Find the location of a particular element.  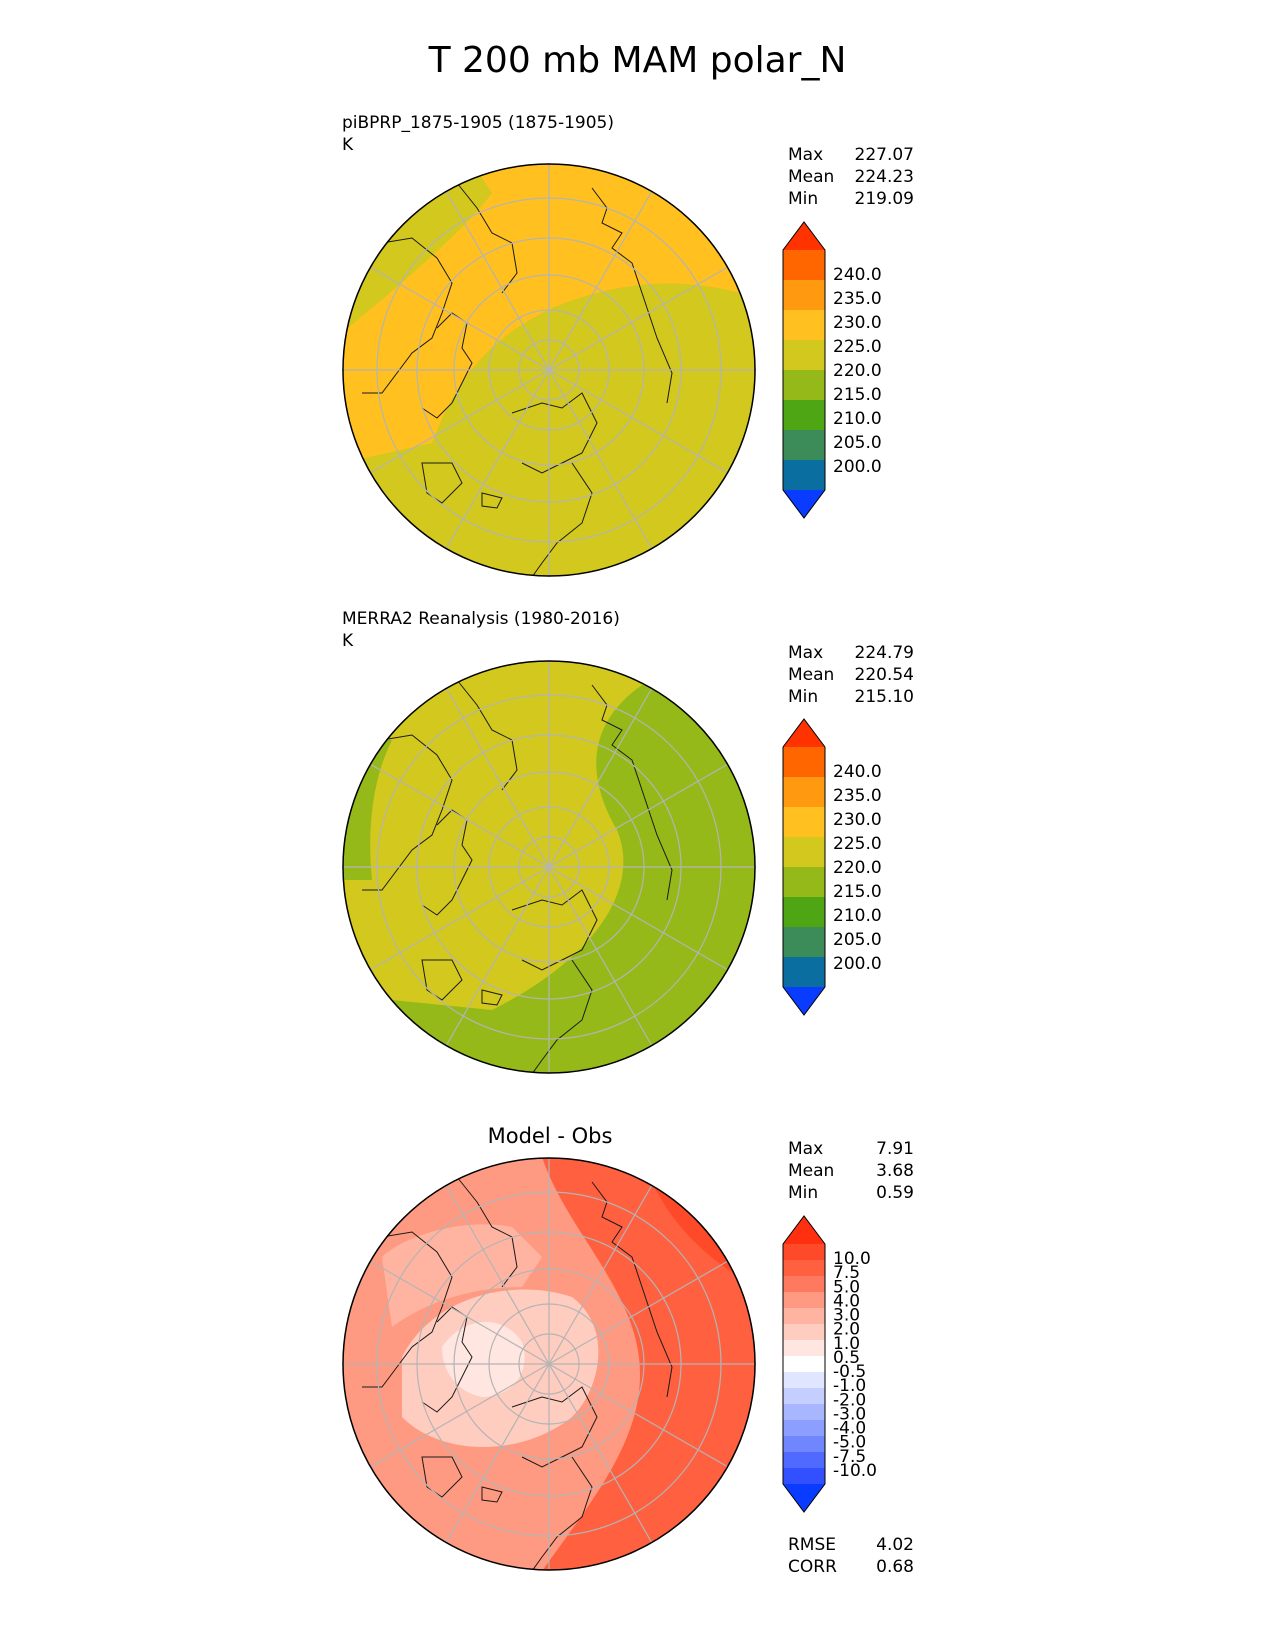

model-colorbar-tick-label: 205.0 is located at coordinates (857, 443).